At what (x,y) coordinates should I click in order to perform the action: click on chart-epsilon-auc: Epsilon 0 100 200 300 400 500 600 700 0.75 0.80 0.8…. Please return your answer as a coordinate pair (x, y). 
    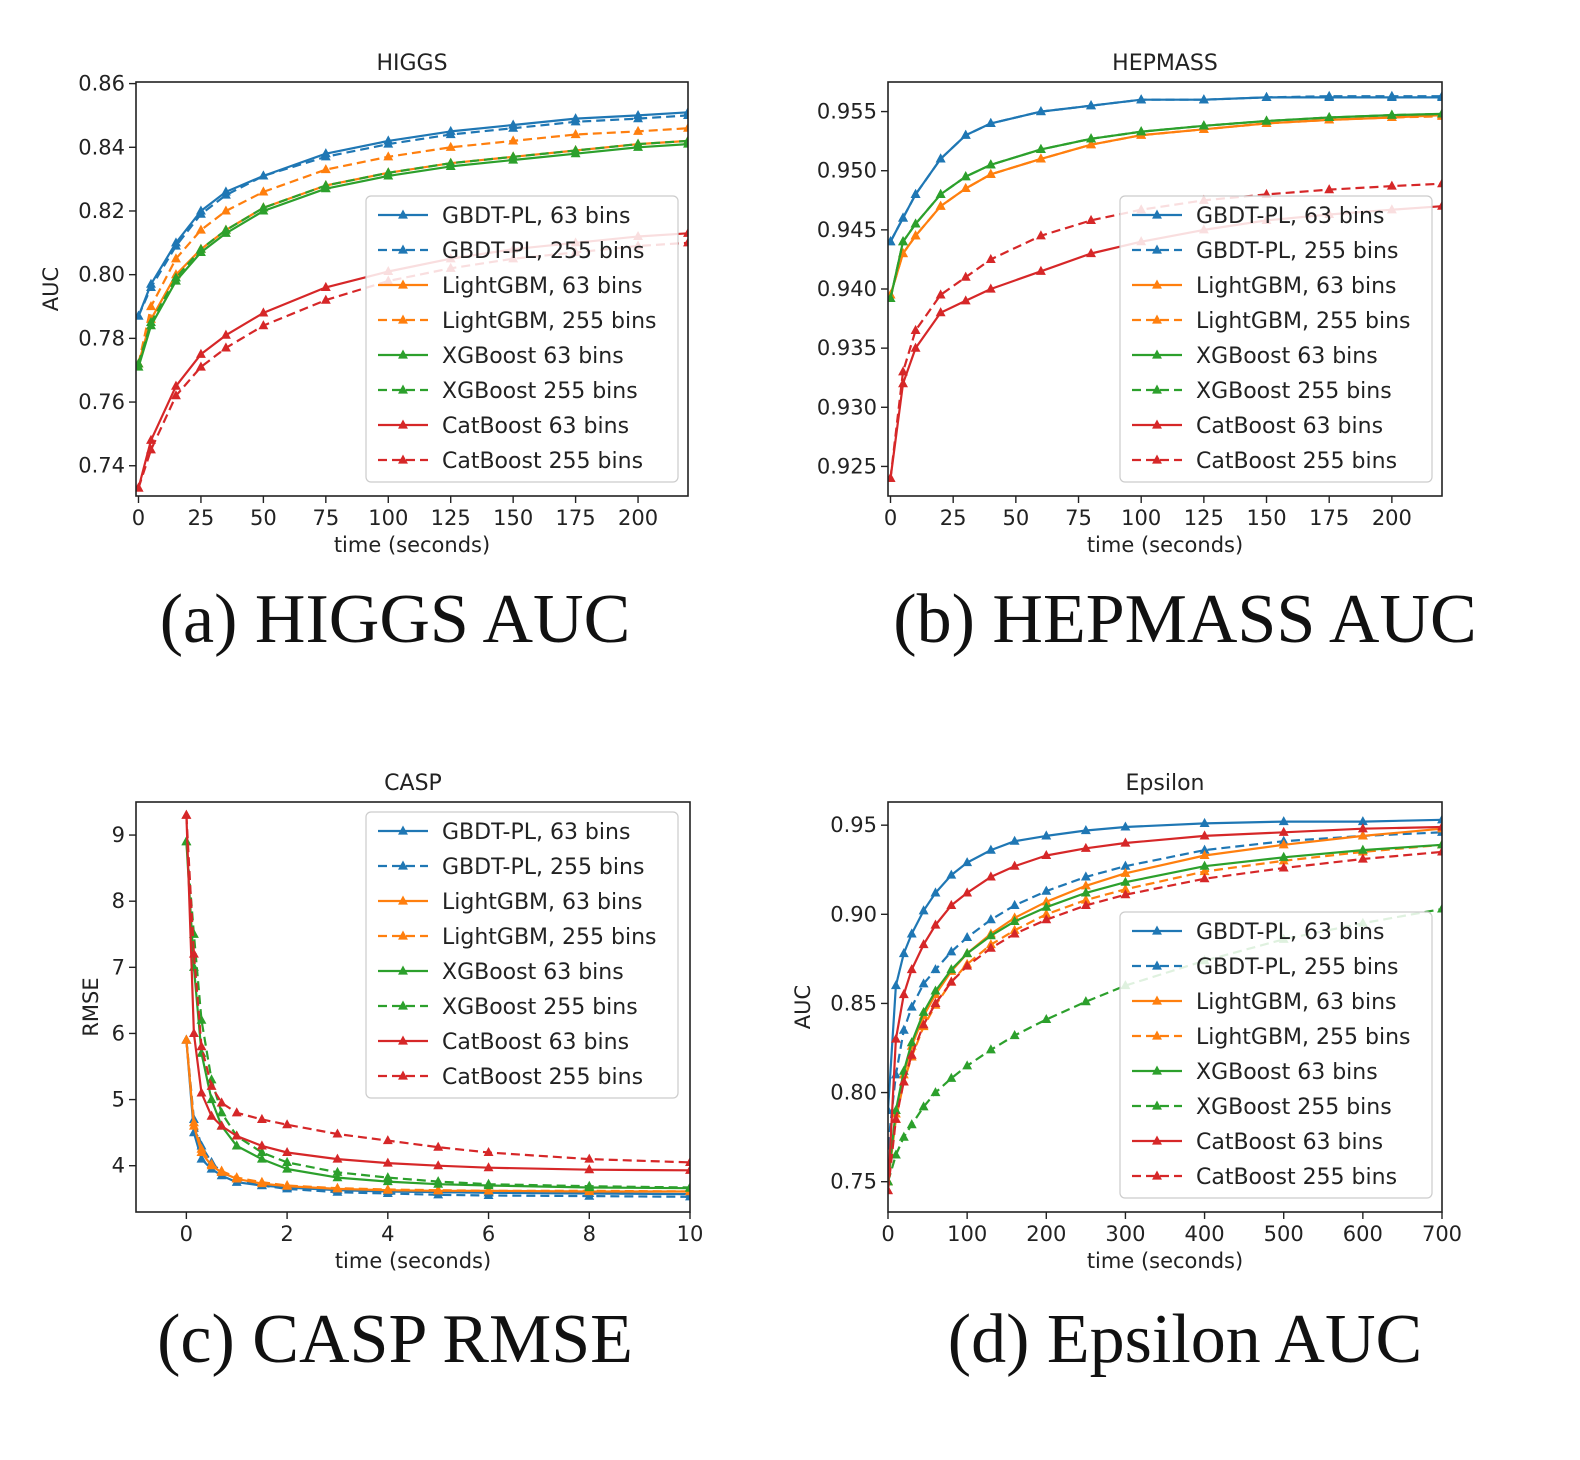
    Looking at the image, I should click on (1126, 1022).